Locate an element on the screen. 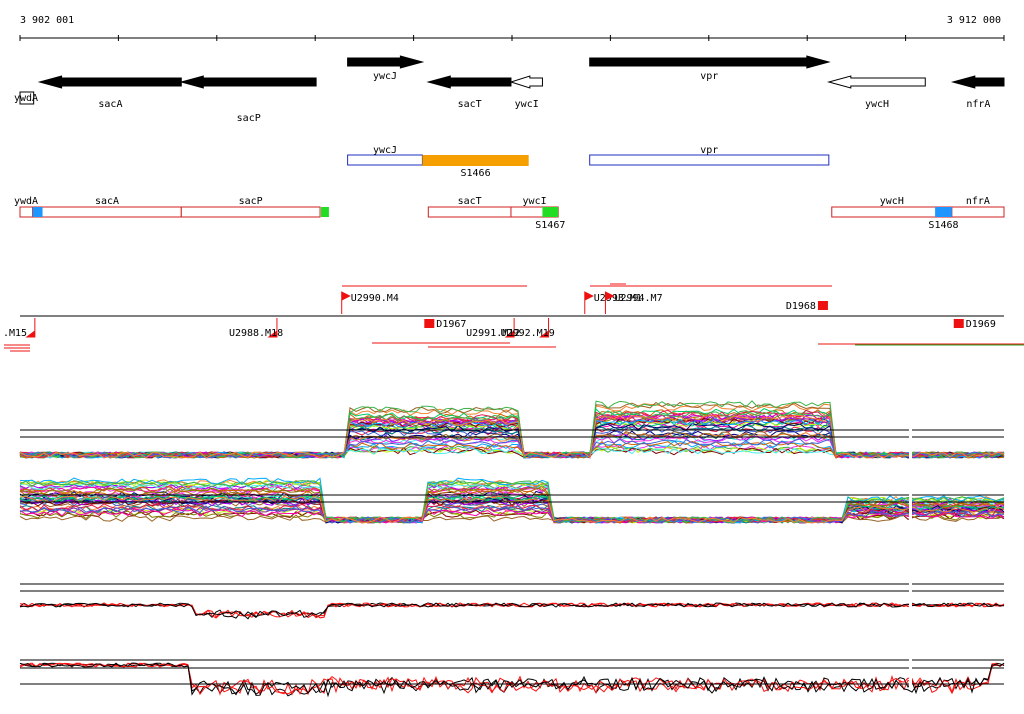 The image size is (1024, 714). ruler-start-label: 3 902 001 is located at coordinates (47, 20).